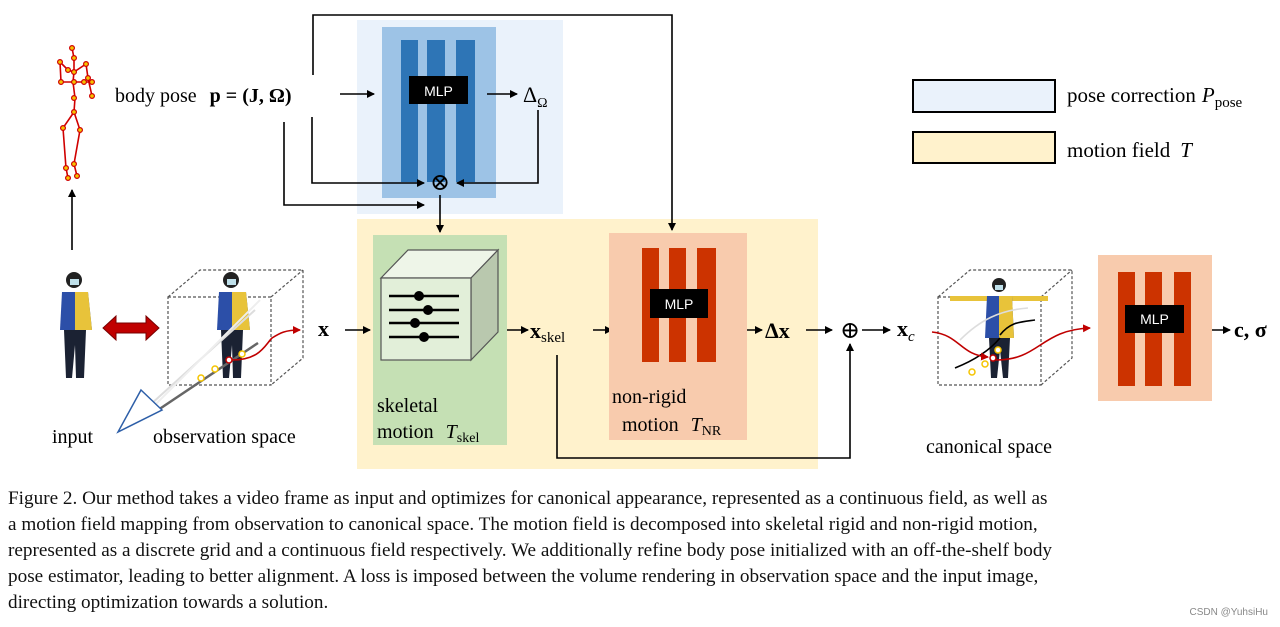 The width and height of the screenshot is (1280, 627). What do you see at coordinates (650, 425) in the screenshot?
I see `nonrigid-motion-label: motion` at bounding box center [650, 425].